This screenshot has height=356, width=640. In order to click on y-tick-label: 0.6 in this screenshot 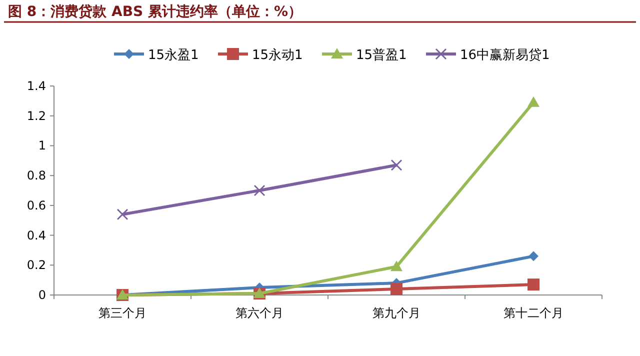, I will do `click(36, 205)`.